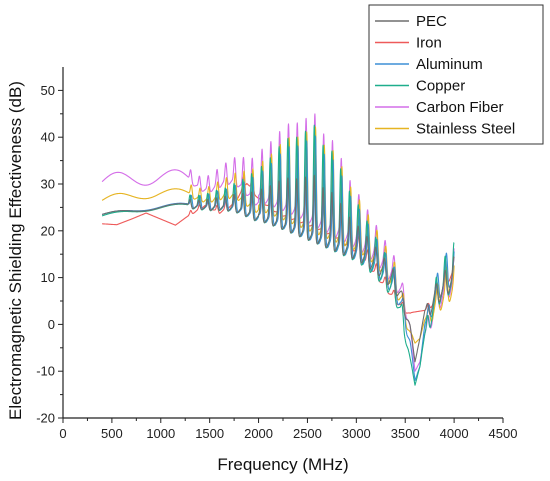 The height and width of the screenshot is (481, 550). Describe the element at coordinates (405, 433) in the screenshot. I see `x-tick-label: 3500` at that location.